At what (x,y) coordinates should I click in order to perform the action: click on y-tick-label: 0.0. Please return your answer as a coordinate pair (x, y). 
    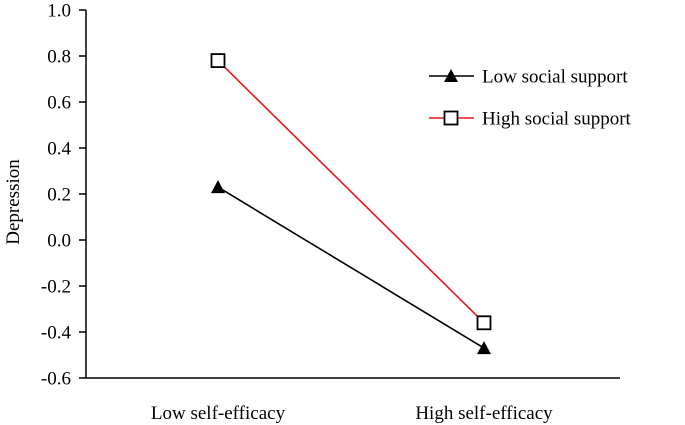
    Looking at the image, I should click on (59, 241).